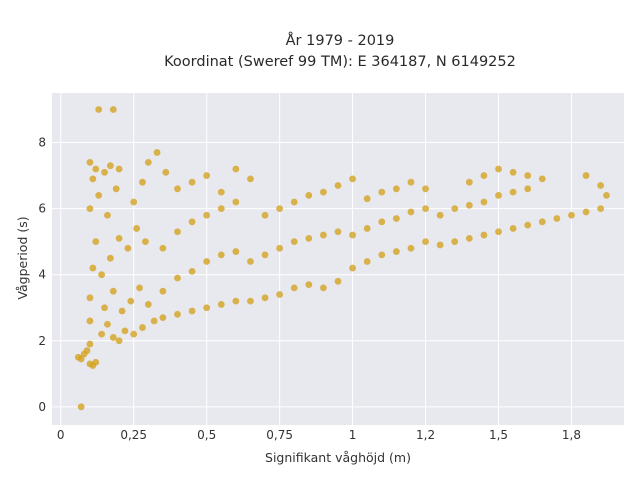 This screenshot has height=480, width=640. I want to click on x-tick-label: 1,5, so click(498, 435).